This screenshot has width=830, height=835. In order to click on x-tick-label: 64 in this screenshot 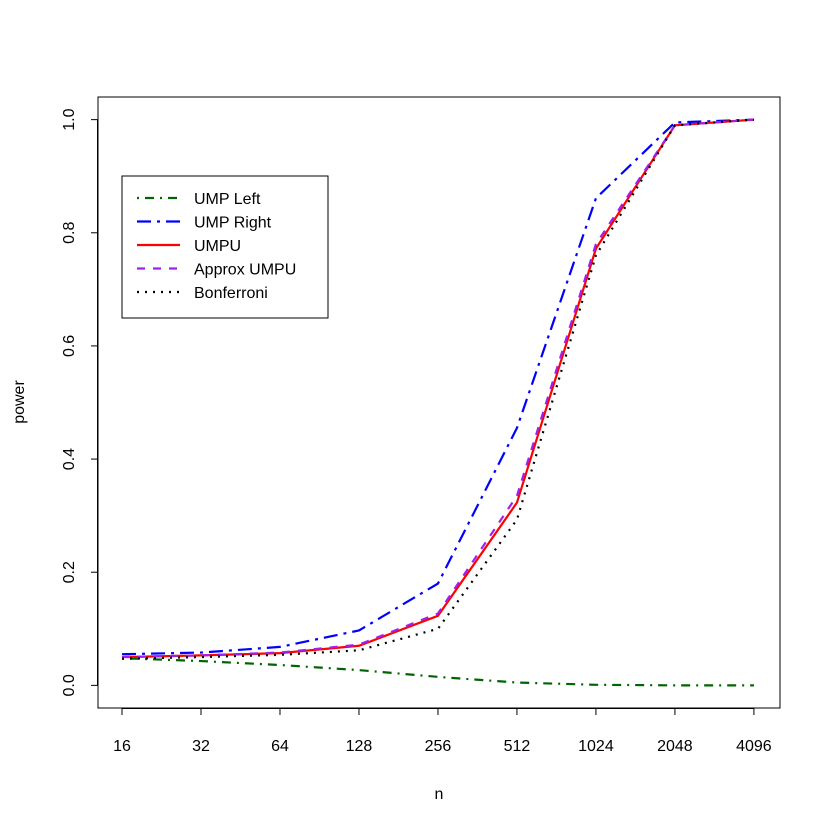, I will do `click(280, 746)`.